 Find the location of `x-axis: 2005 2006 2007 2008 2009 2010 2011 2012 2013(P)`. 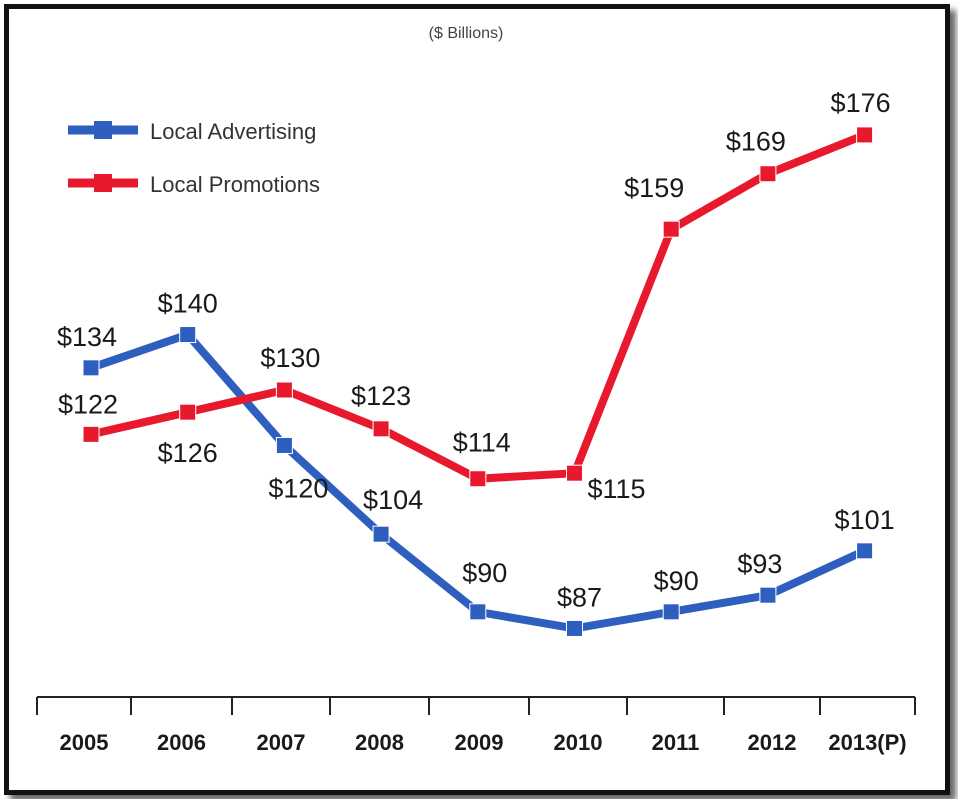

x-axis: 2005 2006 2007 2008 2009 2010 2011 2012 2013(P) is located at coordinates (476, 725).